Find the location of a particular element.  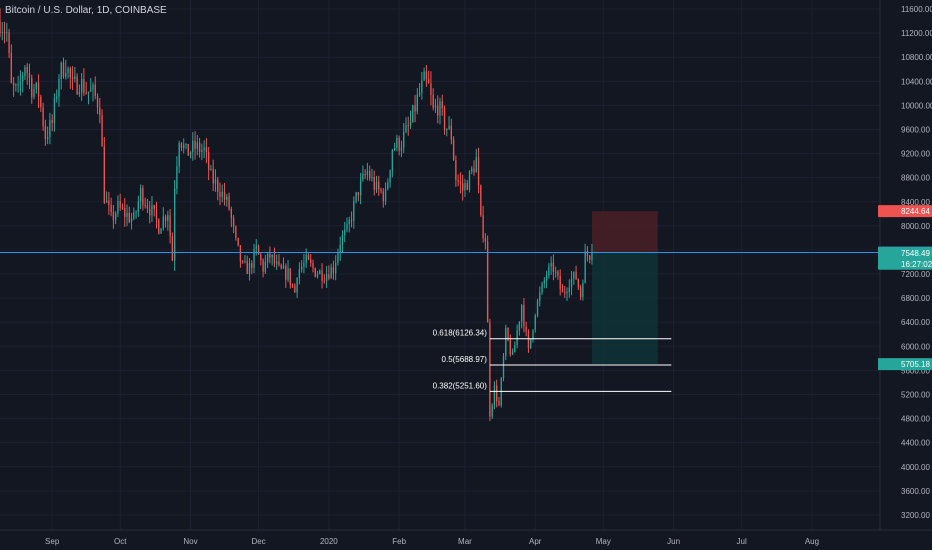

chart-title: Bitcoin / U.S. Dollar, 1D, COINBASE is located at coordinates (86, 10).